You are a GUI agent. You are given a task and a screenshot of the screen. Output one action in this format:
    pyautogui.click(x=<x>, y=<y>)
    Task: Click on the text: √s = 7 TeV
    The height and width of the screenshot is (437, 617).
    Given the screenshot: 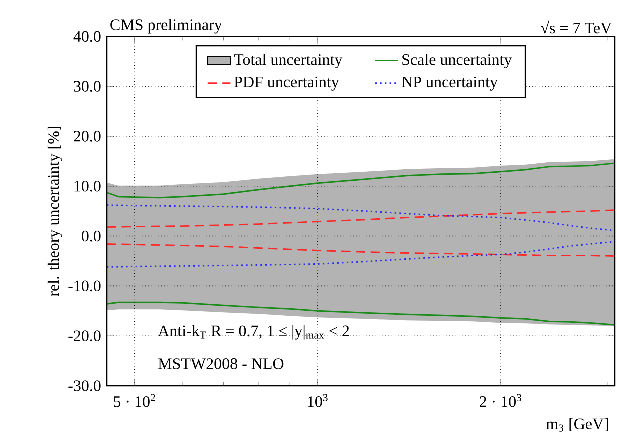 What is the action you would take?
    pyautogui.click(x=576, y=27)
    